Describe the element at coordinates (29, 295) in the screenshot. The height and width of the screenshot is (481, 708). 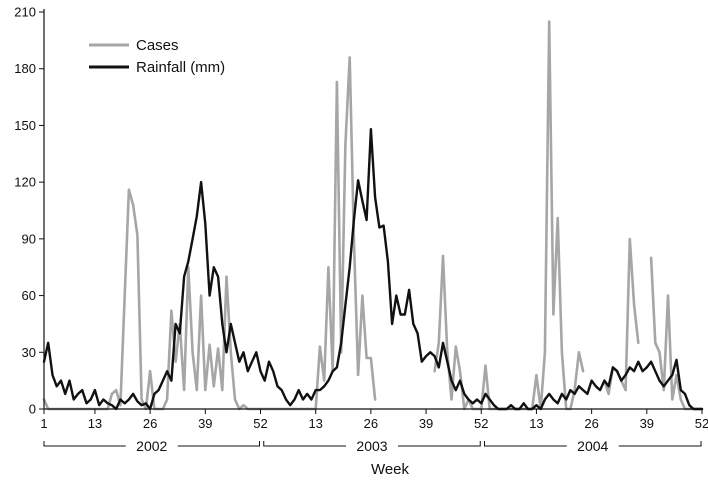
I see `y-tick-label: 60` at that location.